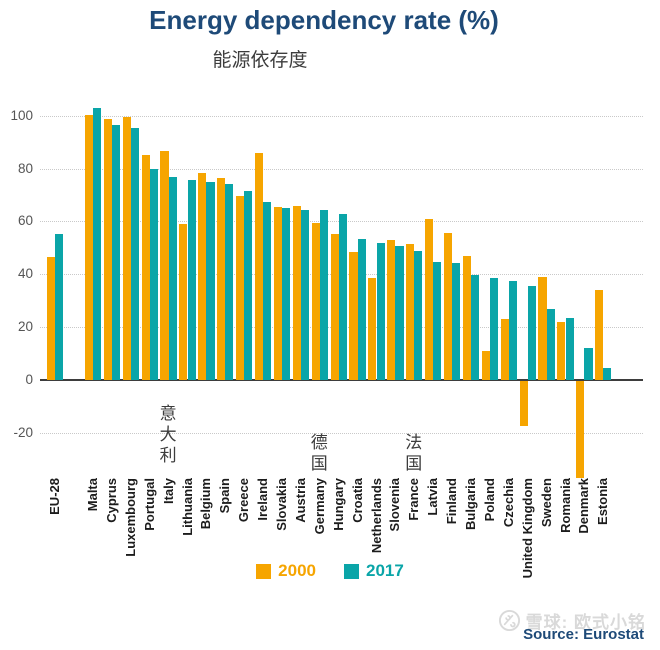 The height and width of the screenshot is (650, 660). Describe the element at coordinates (305, 295) in the screenshot. I see `bar-2017-austria` at that location.